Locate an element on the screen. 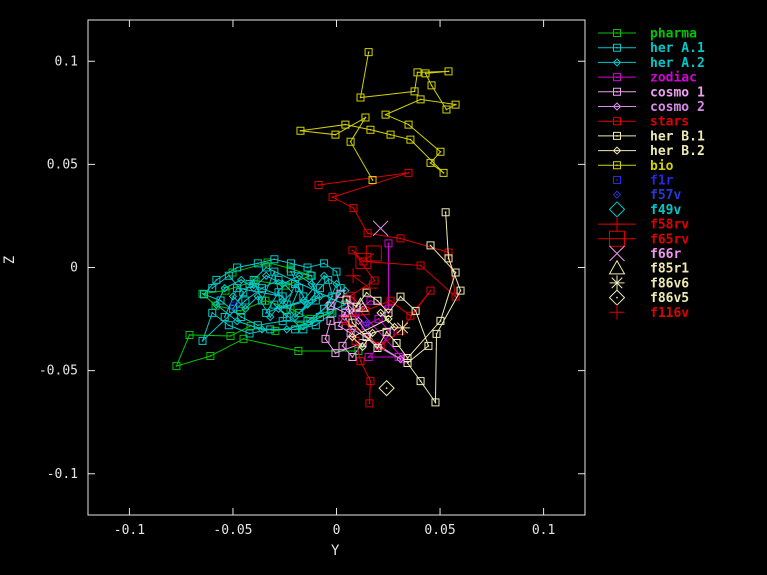 Image resolution: width=767 pixels, height=575 pixels. legend-label: f85r1 is located at coordinates (669, 269).